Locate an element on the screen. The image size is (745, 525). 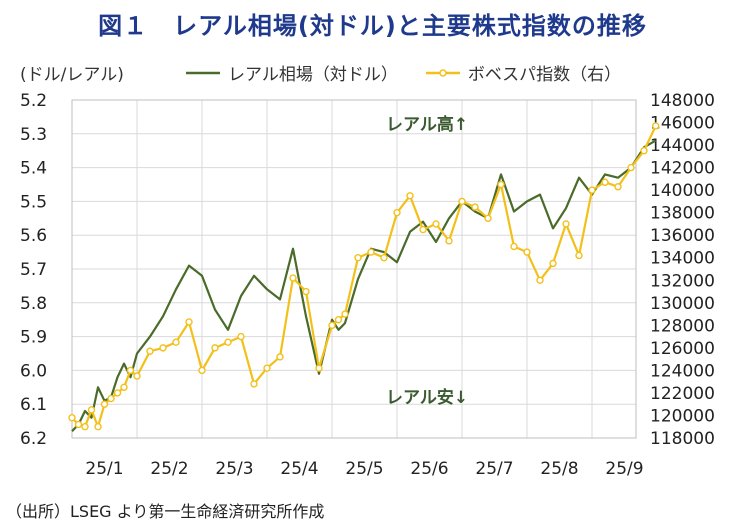
right-tick-label: 120000 is located at coordinates (682, 416).